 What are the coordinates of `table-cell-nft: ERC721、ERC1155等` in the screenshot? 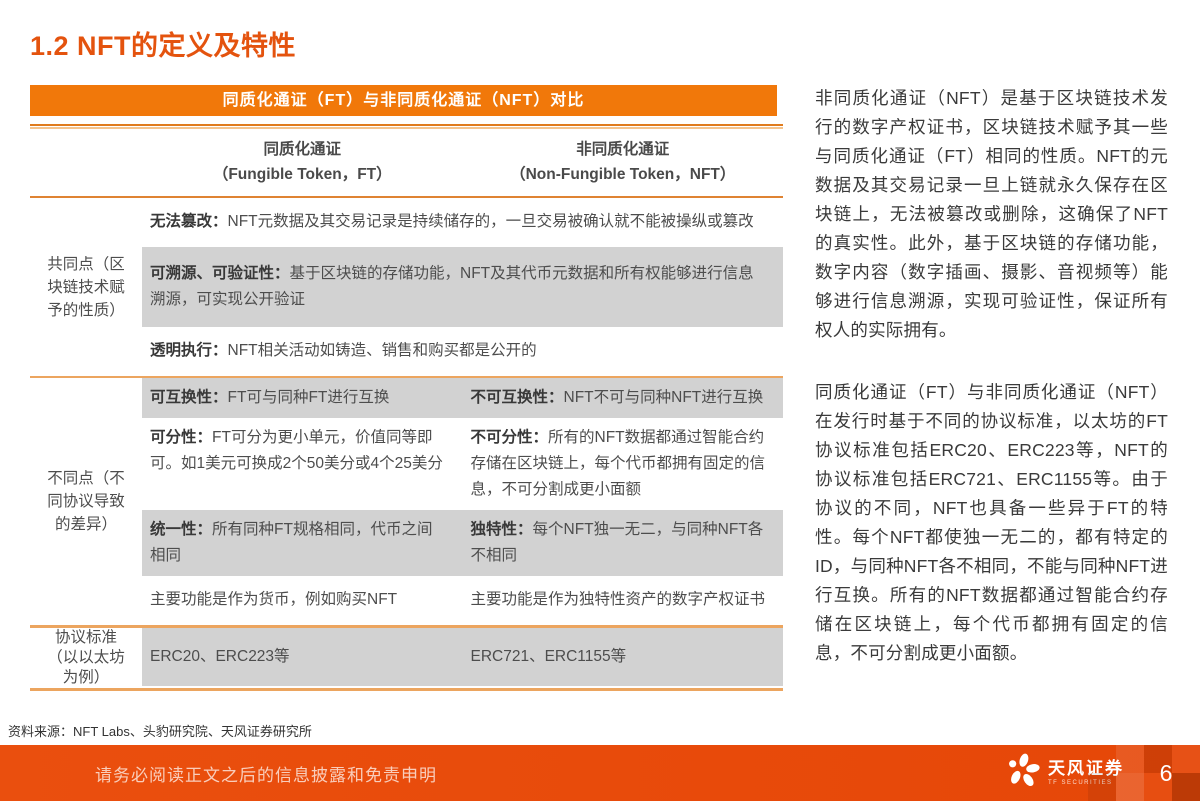 It's located at (623, 657).